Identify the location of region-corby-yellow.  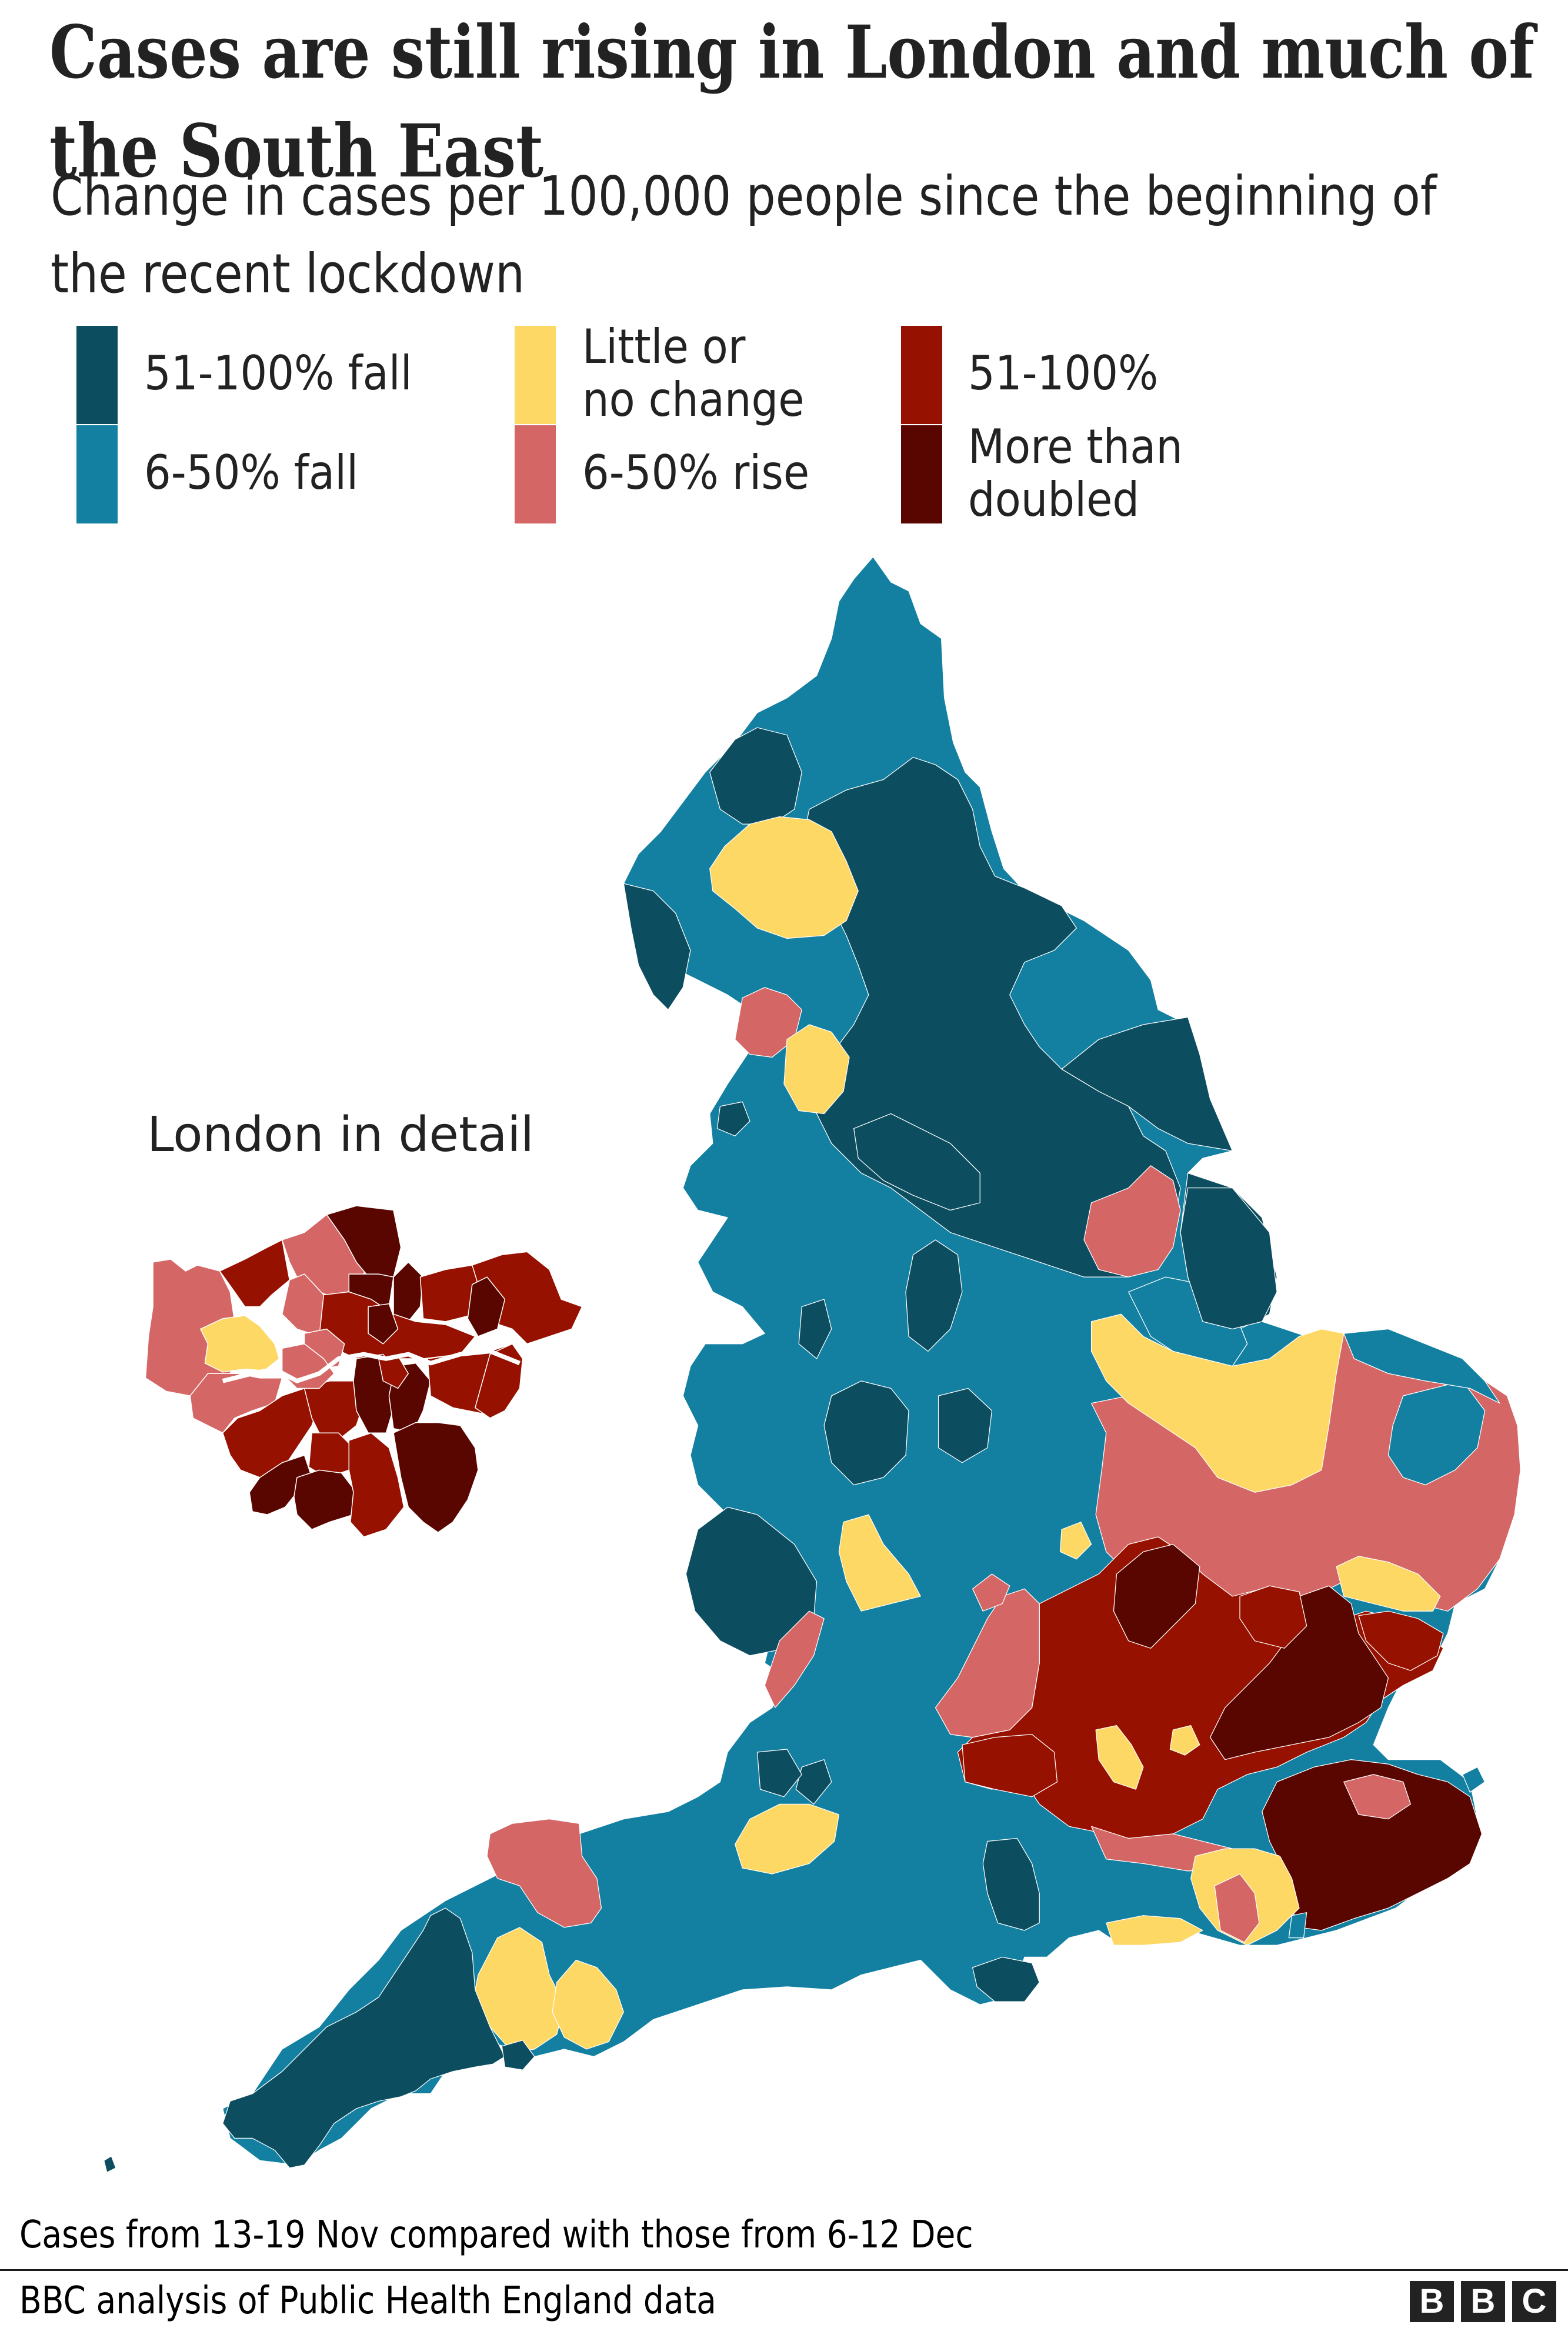
(1075, 1541).